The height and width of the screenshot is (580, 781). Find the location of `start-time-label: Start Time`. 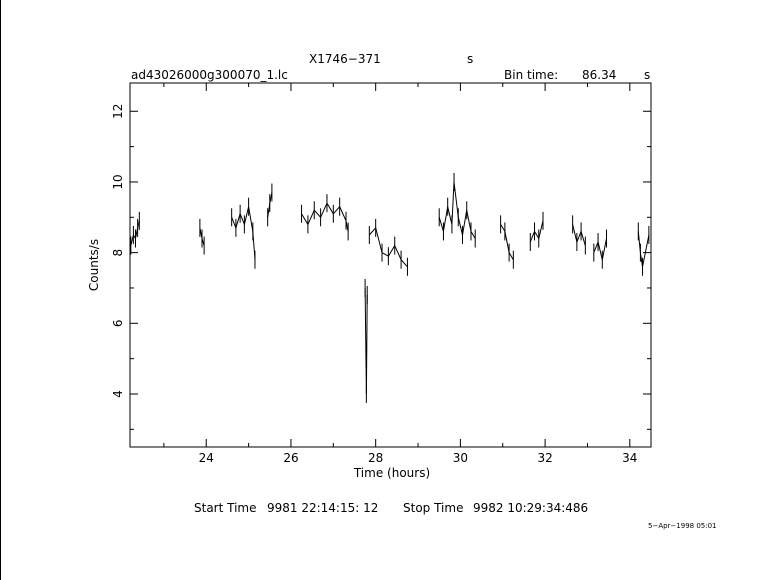

start-time-label: Start Time is located at coordinates (225, 508).